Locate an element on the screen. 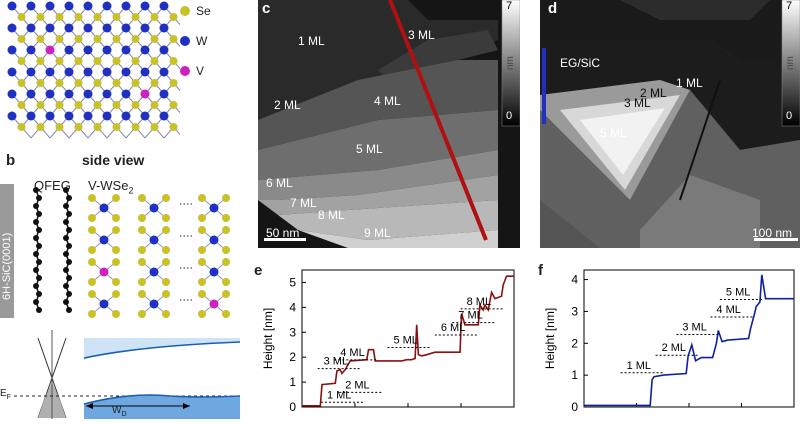 Image resolution: width=800 pixels, height=424 pixels. ml-label-c-6: 6 ML is located at coordinates (279, 183).